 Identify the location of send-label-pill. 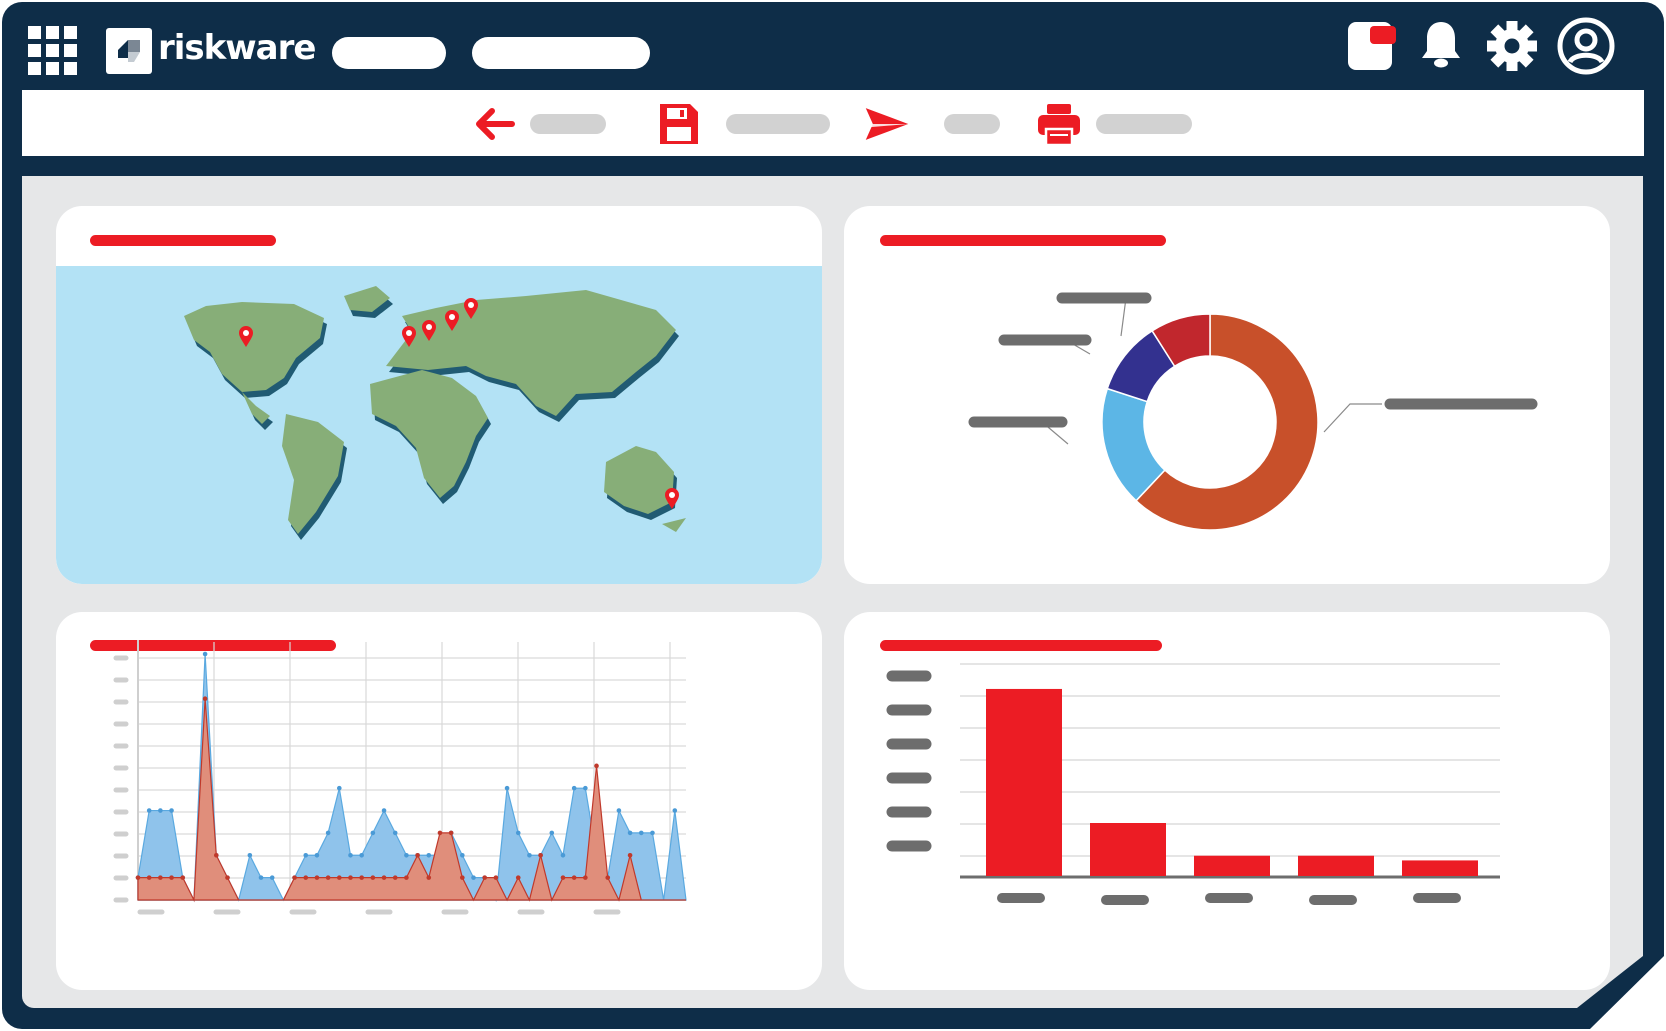
(972, 124).